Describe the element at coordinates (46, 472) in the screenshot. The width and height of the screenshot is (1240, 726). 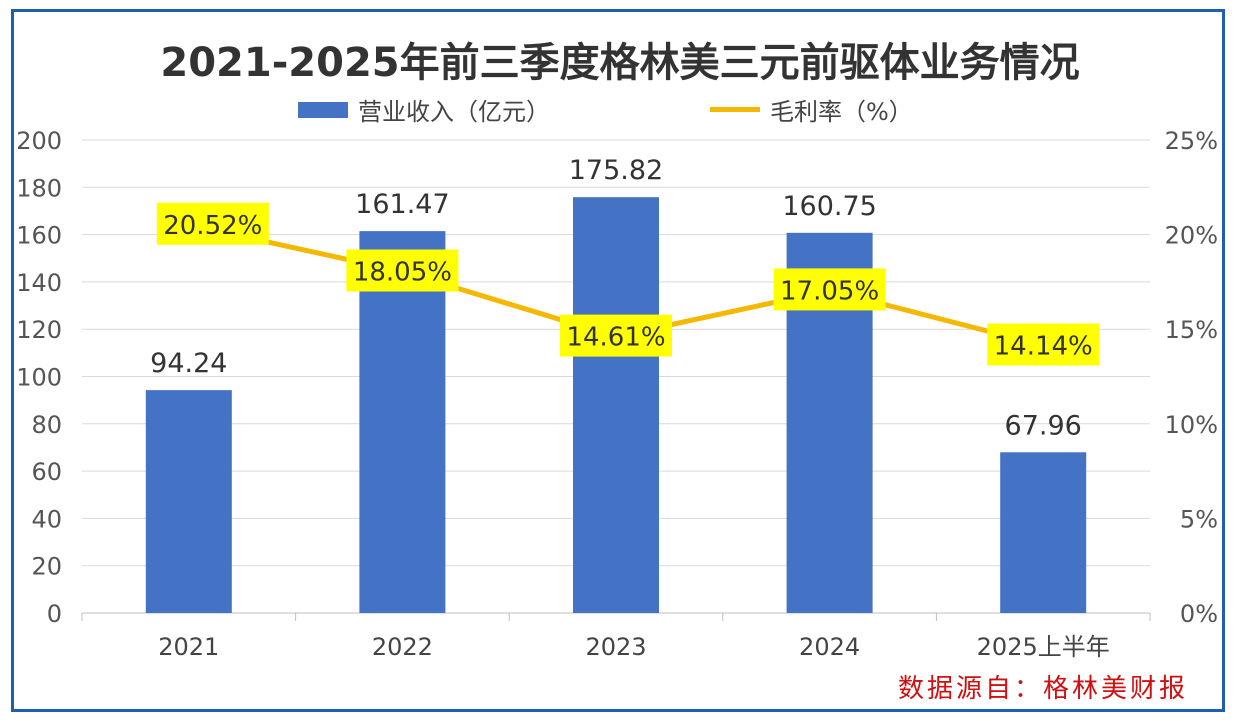
I see `y-tick-label: 60` at that location.